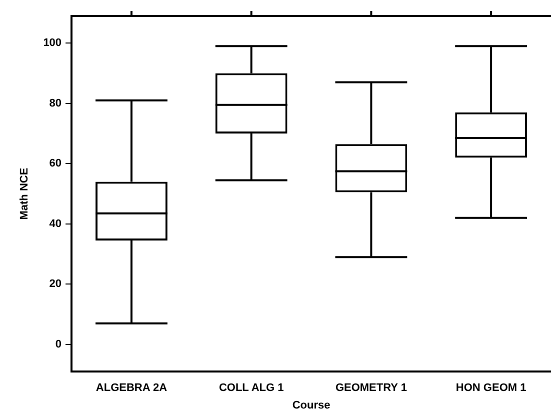  What do you see at coordinates (52, 43) in the screenshot?
I see `y-tick-label: 100` at bounding box center [52, 43].